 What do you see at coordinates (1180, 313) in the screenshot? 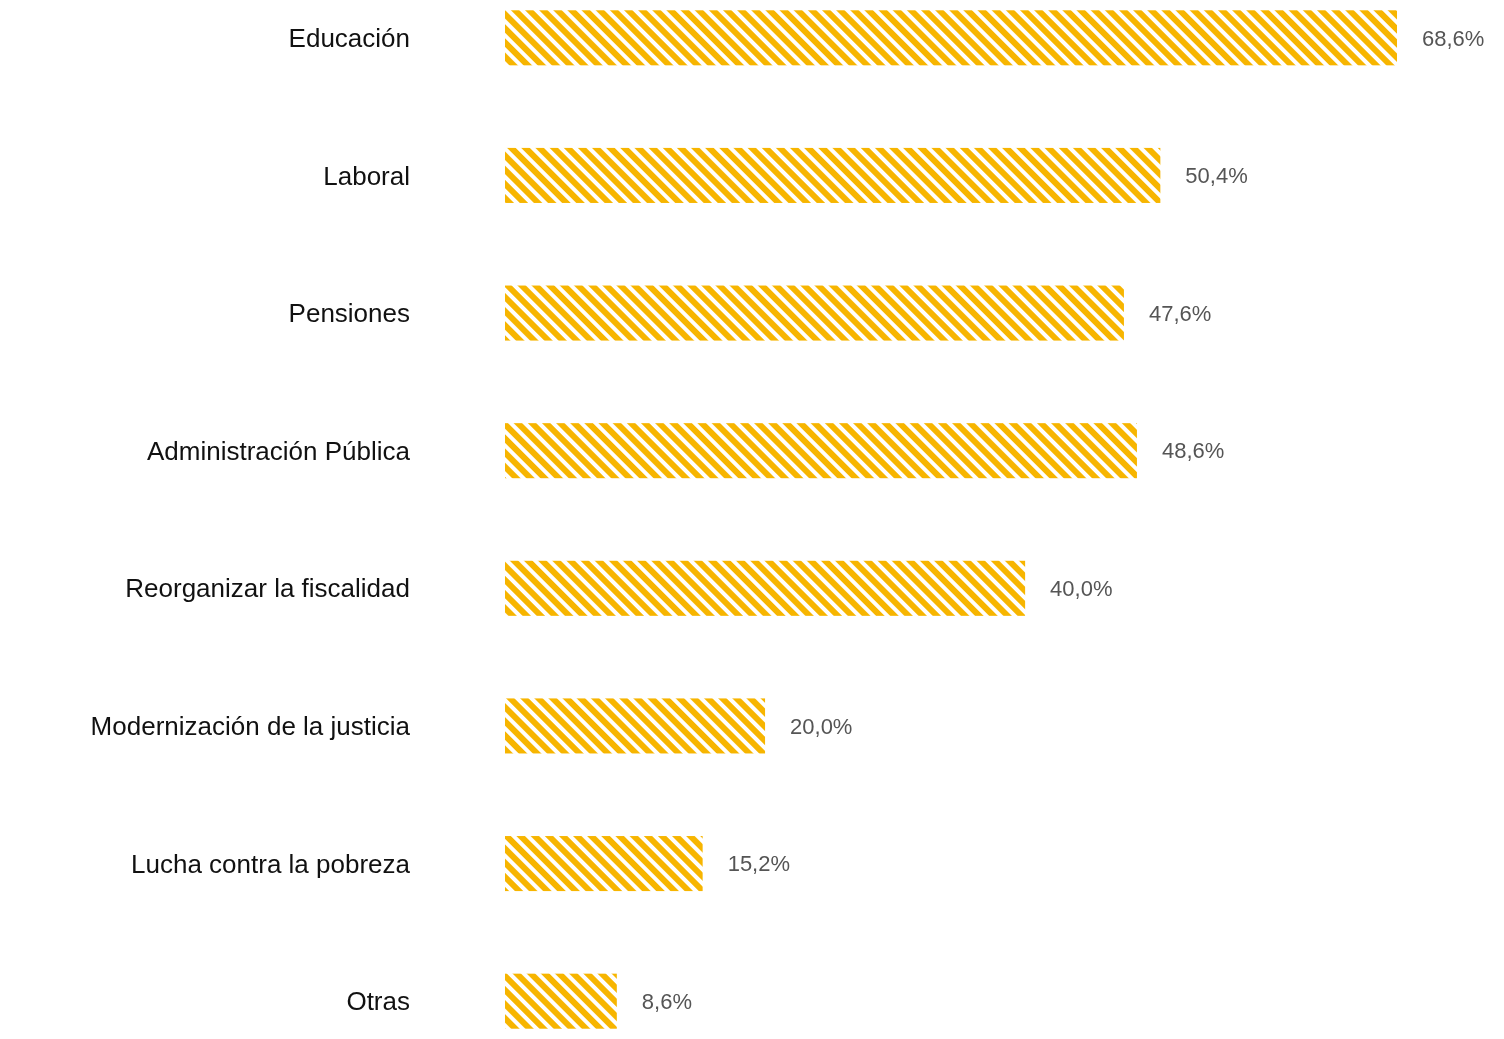
I see `data-label: 47,6%` at bounding box center [1180, 313].